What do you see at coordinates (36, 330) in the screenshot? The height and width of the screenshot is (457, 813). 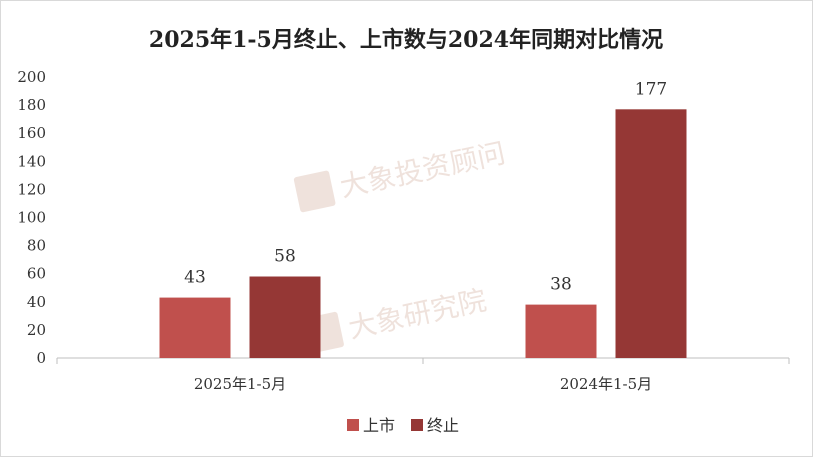 I see `y-tick-label: 20` at bounding box center [36, 330].